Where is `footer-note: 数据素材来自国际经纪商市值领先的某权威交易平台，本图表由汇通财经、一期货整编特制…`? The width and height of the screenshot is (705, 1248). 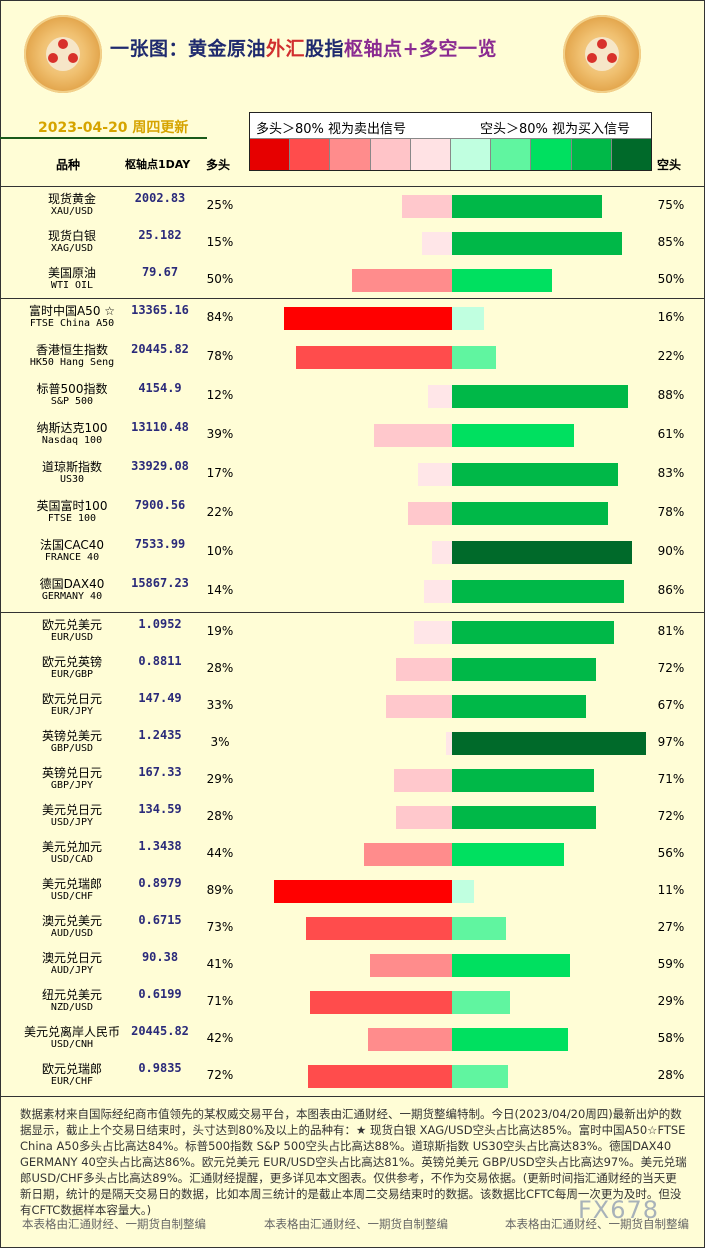 footer-note: 数据素材来自国际经纪商市值领先的某权威交易平台，本图表由汇通财经、一期货整编特制… is located at coordinates (353, 1162).